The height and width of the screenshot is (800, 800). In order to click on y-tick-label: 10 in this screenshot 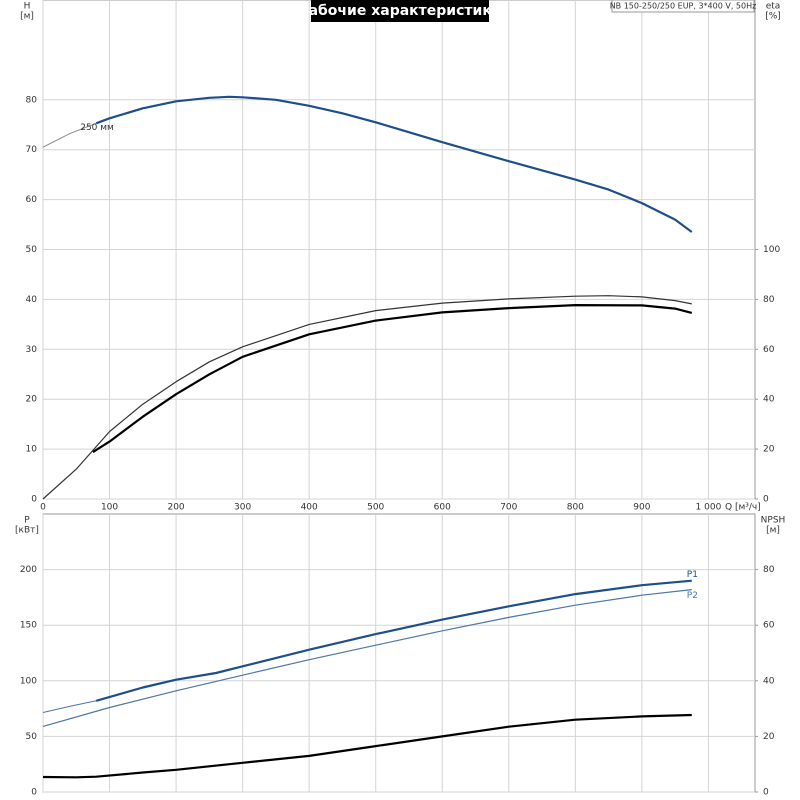, I will do `click(32, 450)`.